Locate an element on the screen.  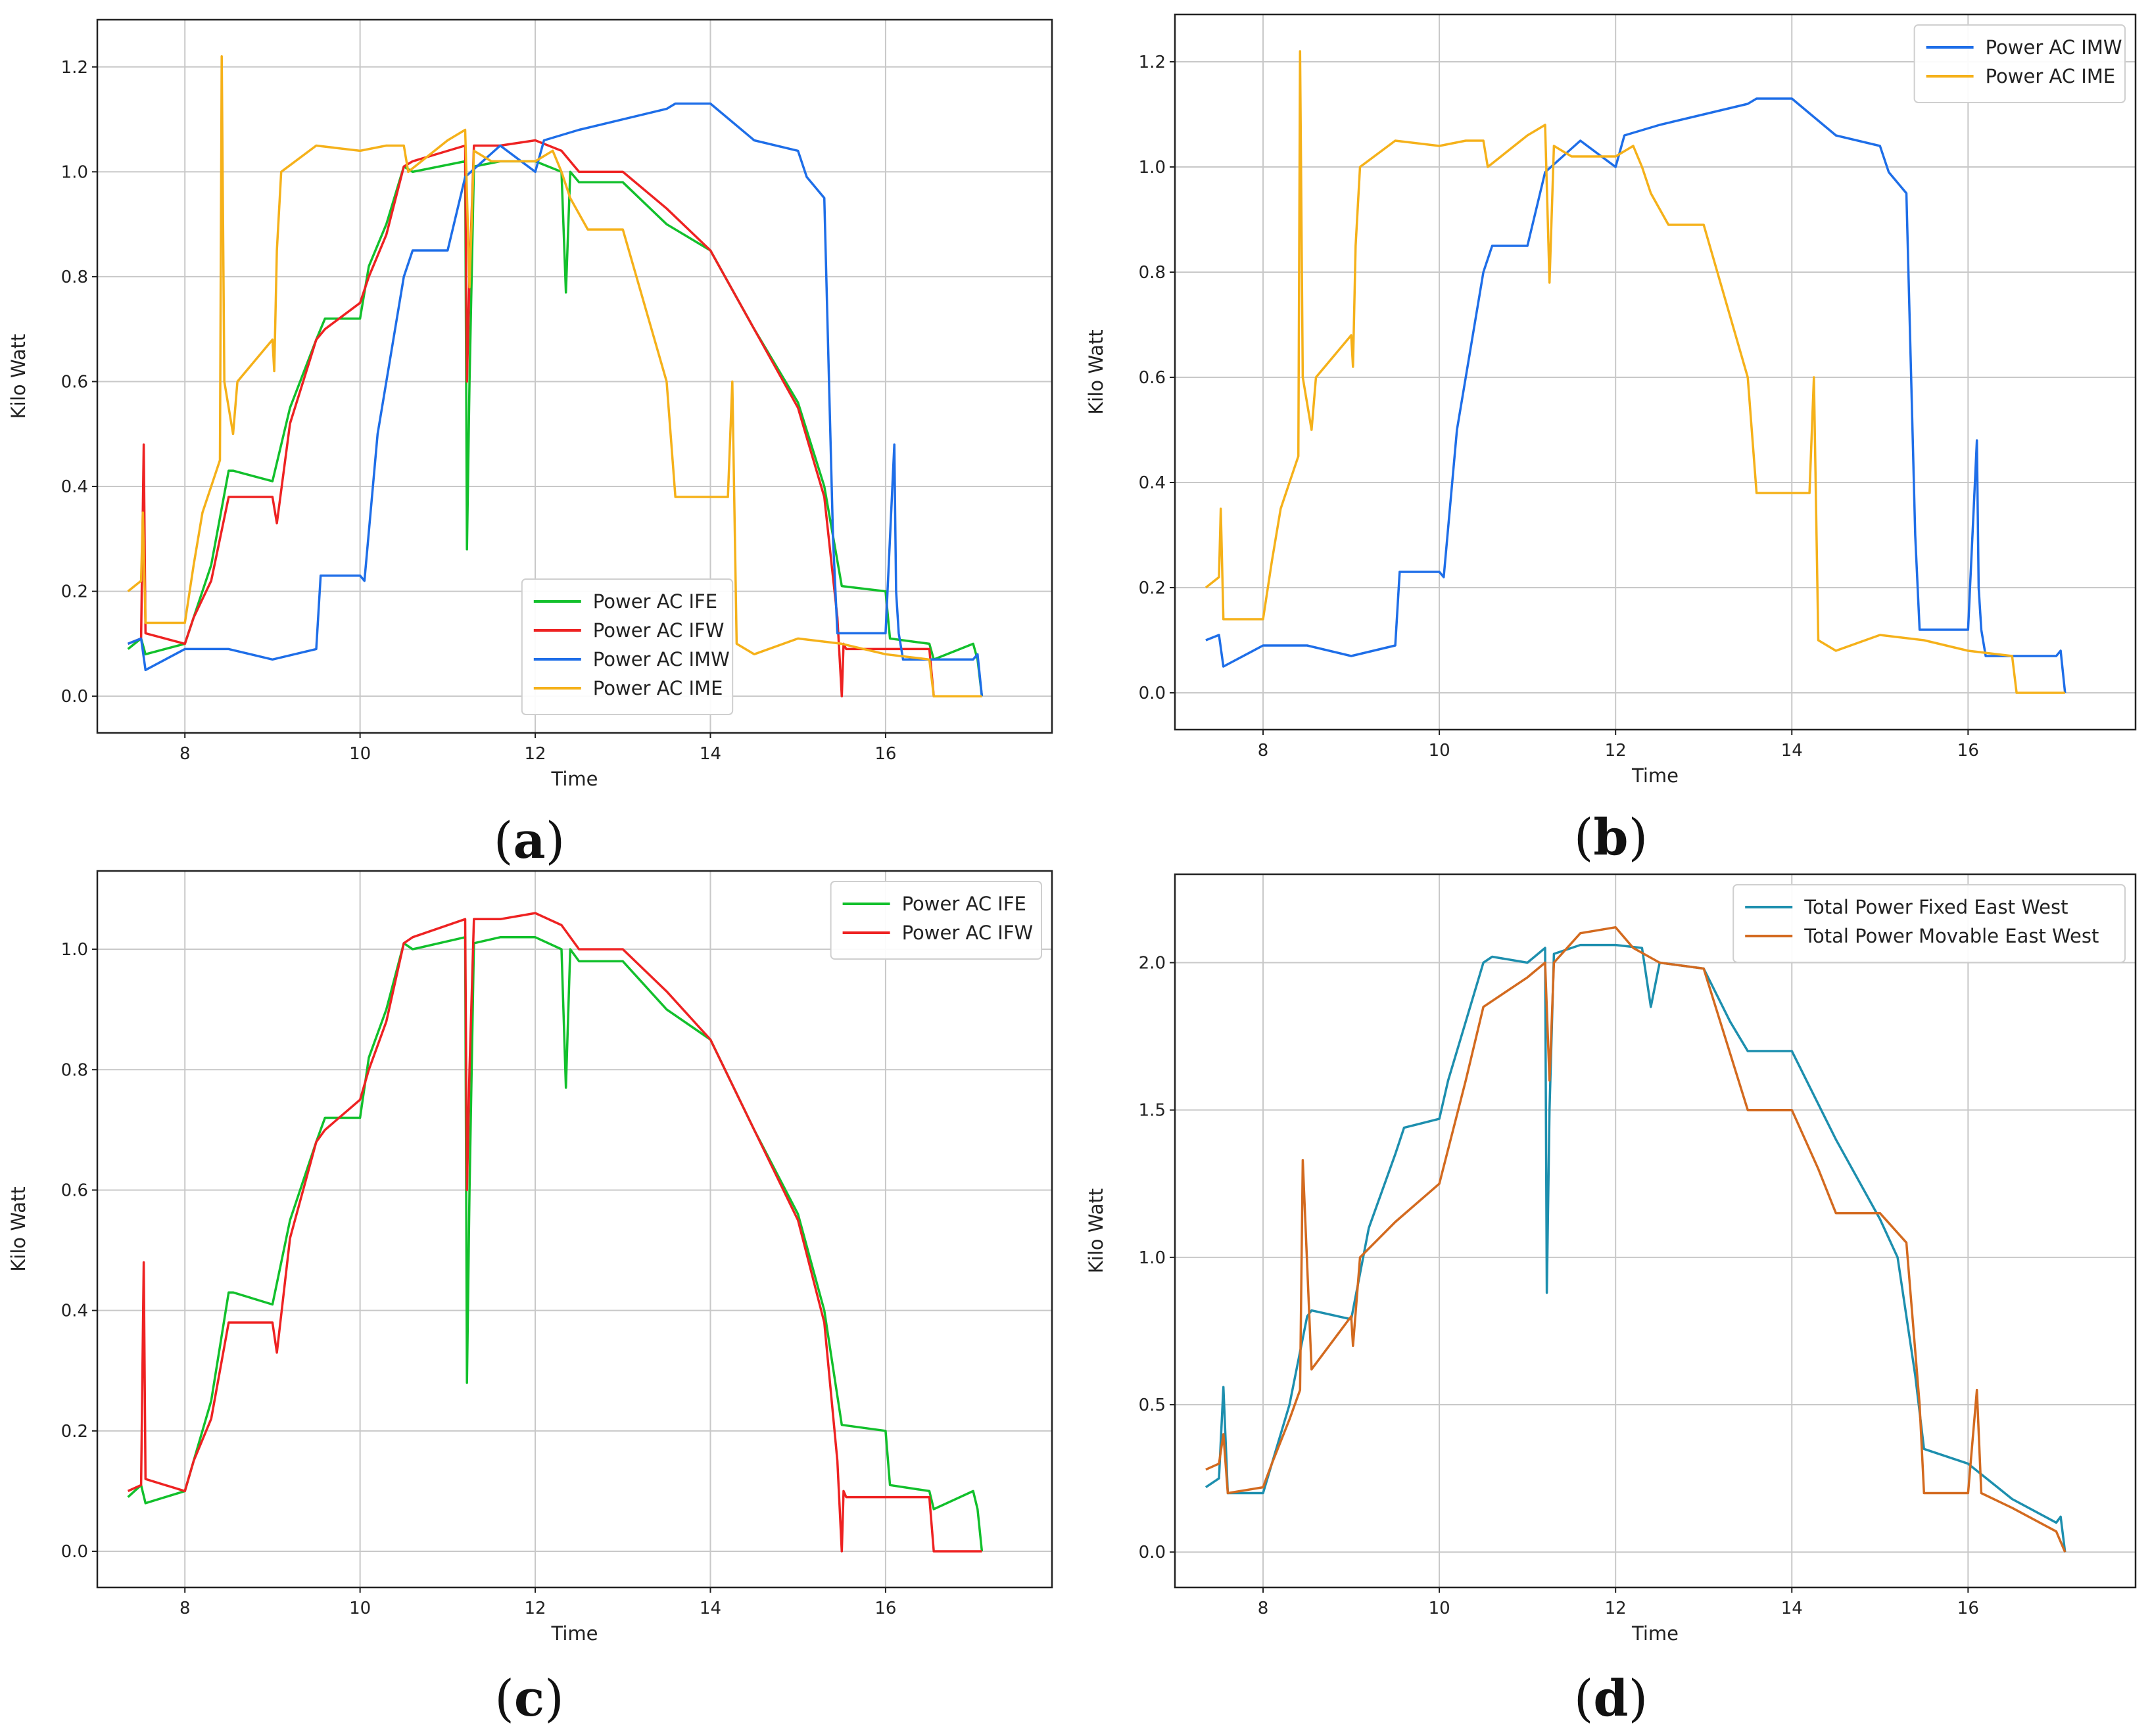
legend-entry: Total Power Movable East West is located at coordinates (1951, 936).